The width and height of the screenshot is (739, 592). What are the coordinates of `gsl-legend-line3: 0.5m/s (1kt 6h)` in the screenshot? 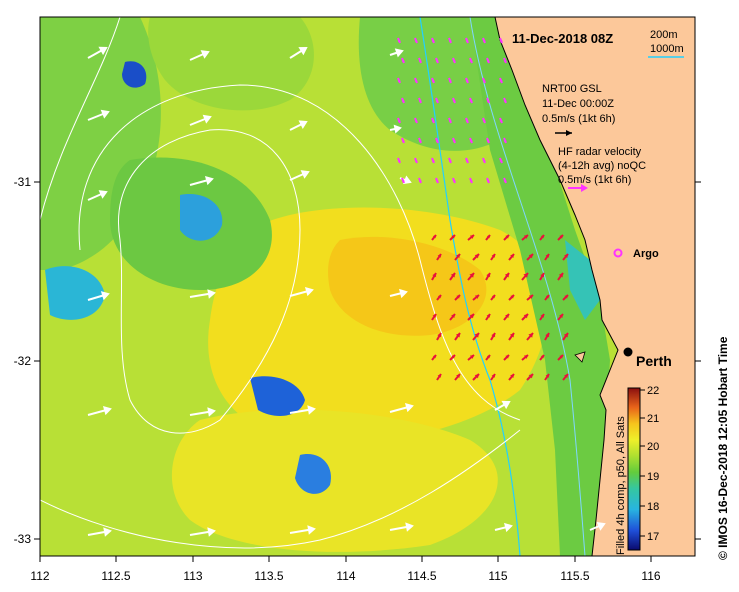 It's located at (578, 119).